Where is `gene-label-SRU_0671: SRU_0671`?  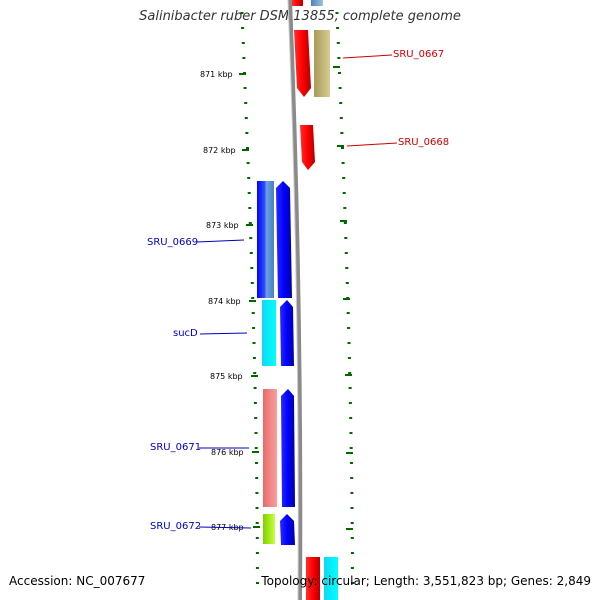
gene-label-SRU_0671: SRU_0671 is located at coordinates (175, 447).